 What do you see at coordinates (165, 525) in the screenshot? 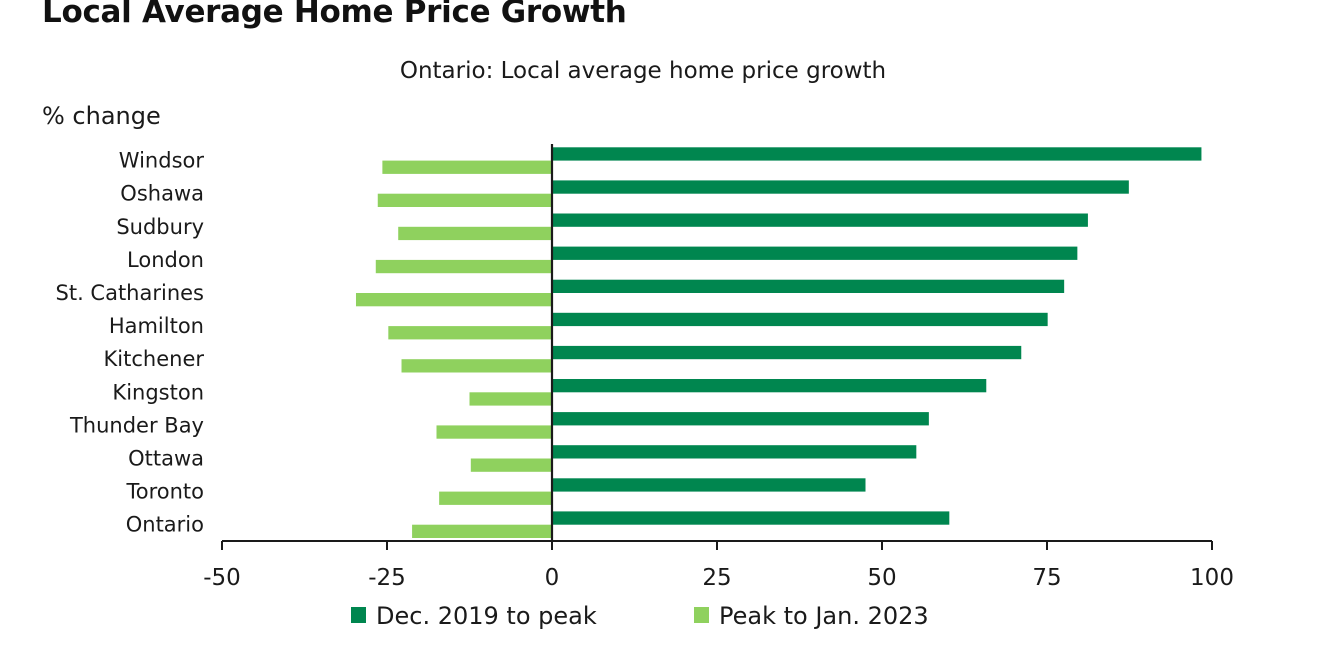
I see `category-label: Ontario` at bounding box center [165, 525].